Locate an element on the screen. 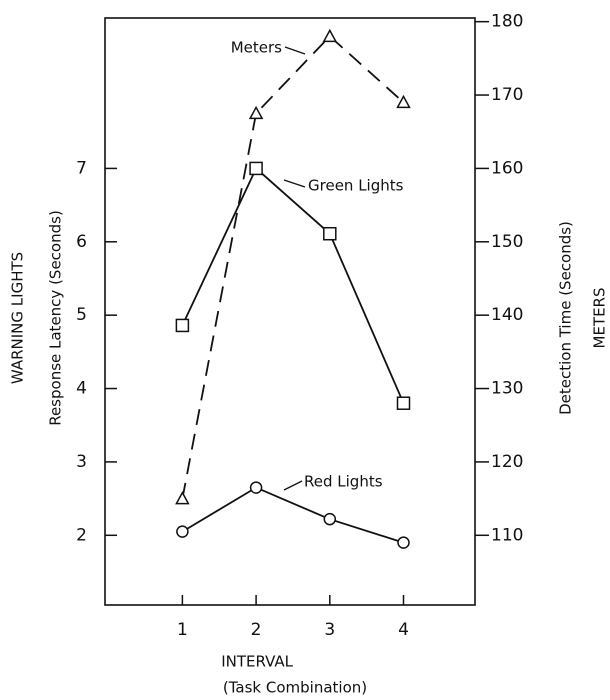 The width and height of the screenshot is (610, 700). y-axis-label: WARNING LIGHTS is located at coordinates (18, 318).